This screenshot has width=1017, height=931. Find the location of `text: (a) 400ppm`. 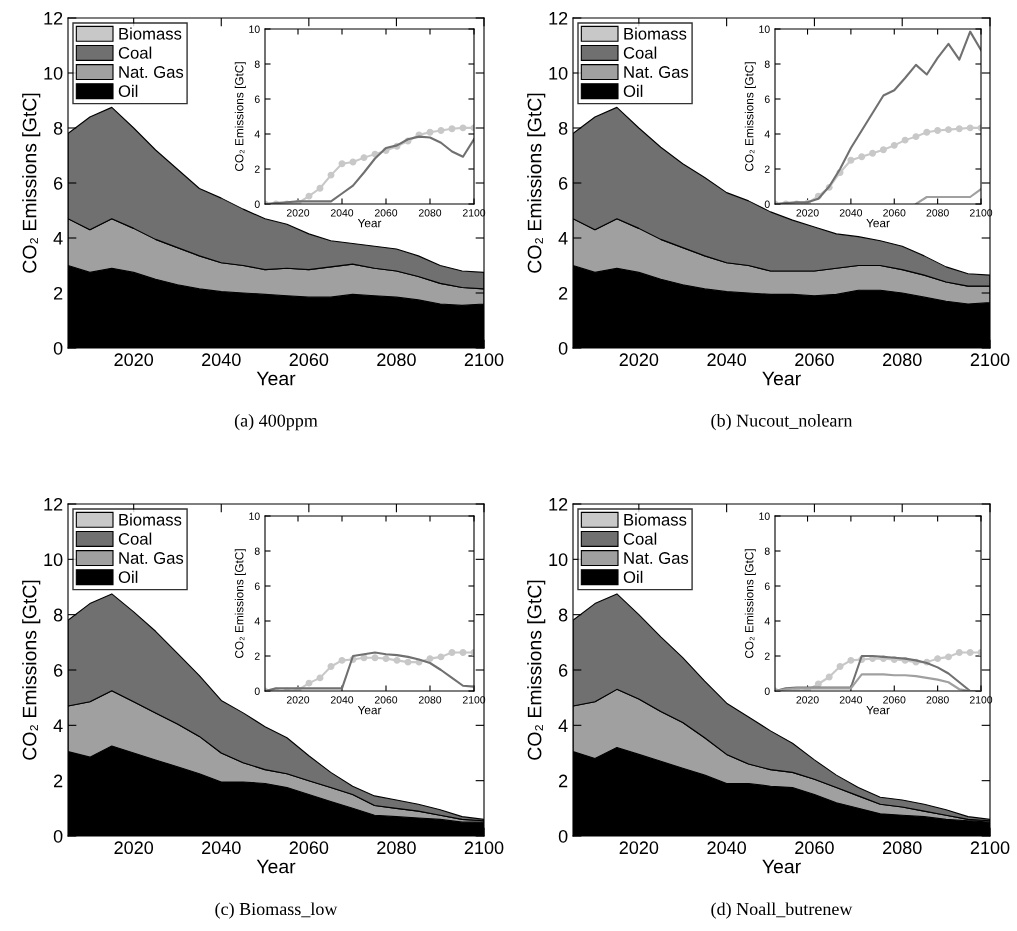

text: (a) 400ppm is located at coordinates (276, 422).